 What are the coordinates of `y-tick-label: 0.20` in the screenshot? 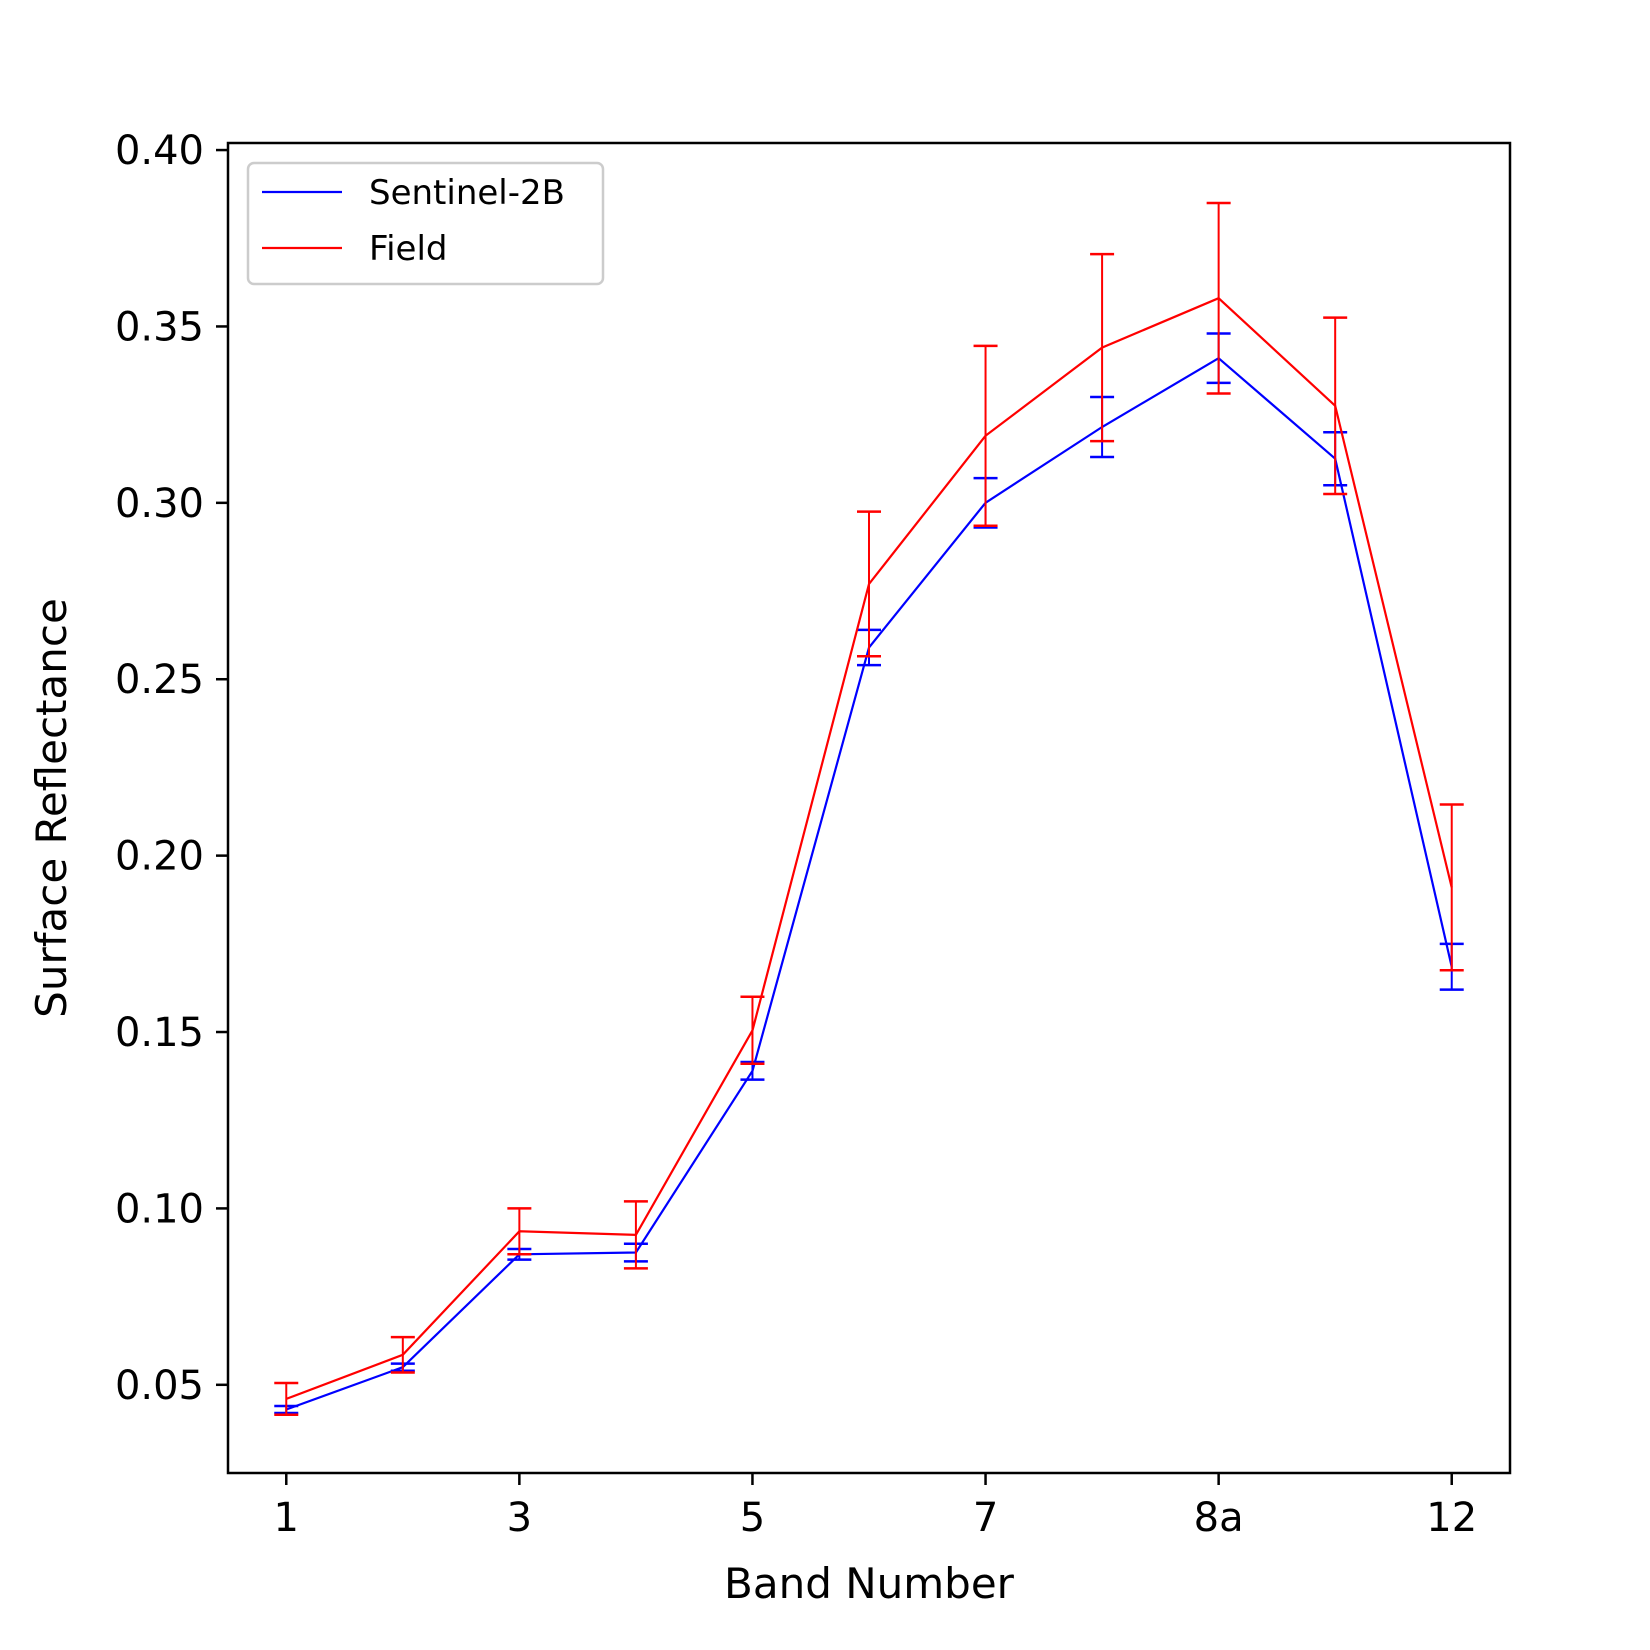 It's located at (159, 857).